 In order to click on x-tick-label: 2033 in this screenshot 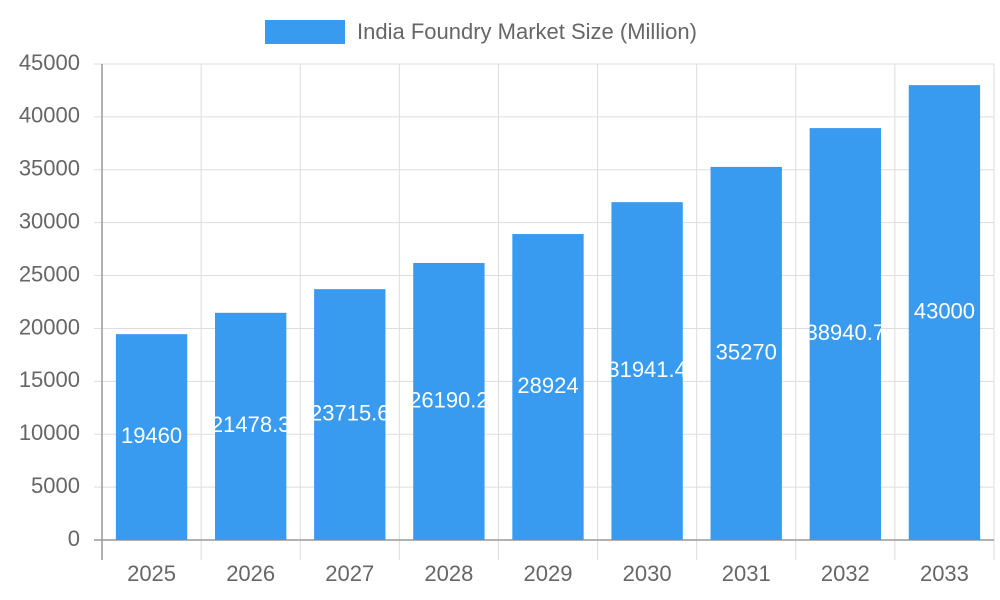, I will do `click(944, 573)`.